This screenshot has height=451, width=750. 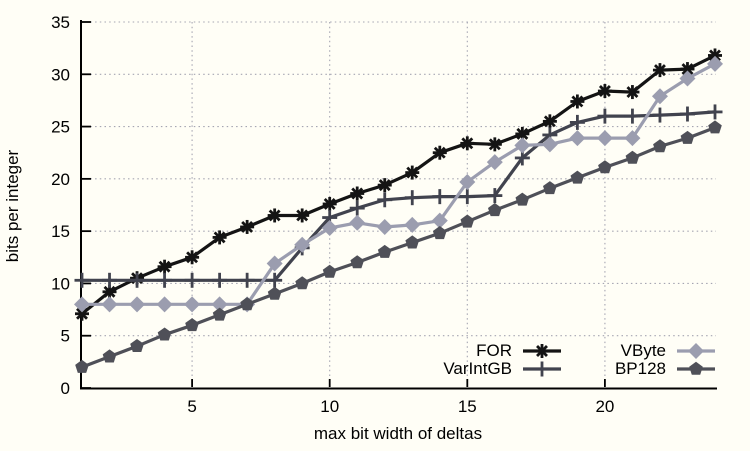 I want to click on legend-label-for: FOR, so click(x=494, y=350).